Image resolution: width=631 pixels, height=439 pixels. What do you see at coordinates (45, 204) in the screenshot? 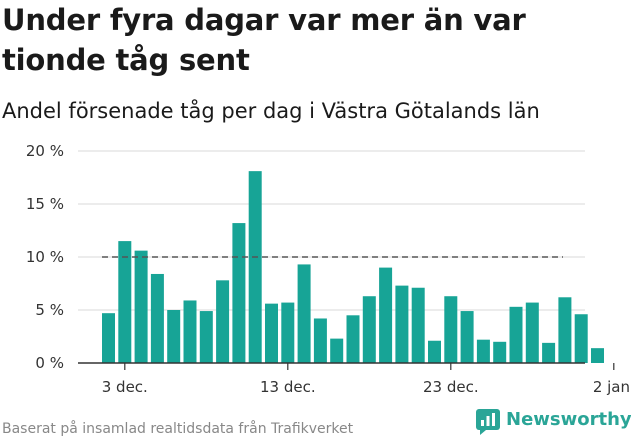
I see `y-tick-label: 15 %` at bounding box center [45, 204].